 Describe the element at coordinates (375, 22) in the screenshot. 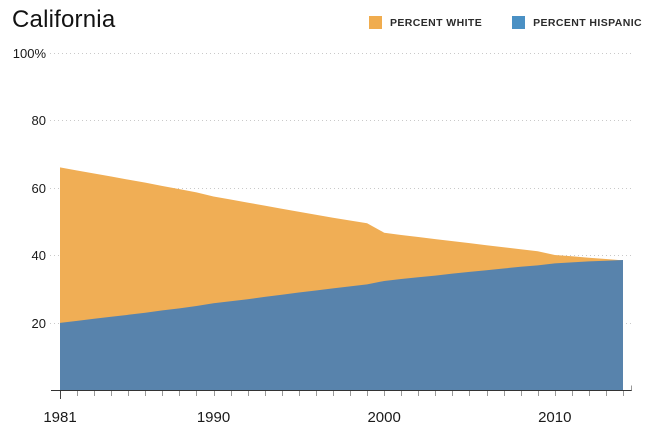

I see `legend-swatch-white-icon` at that location.